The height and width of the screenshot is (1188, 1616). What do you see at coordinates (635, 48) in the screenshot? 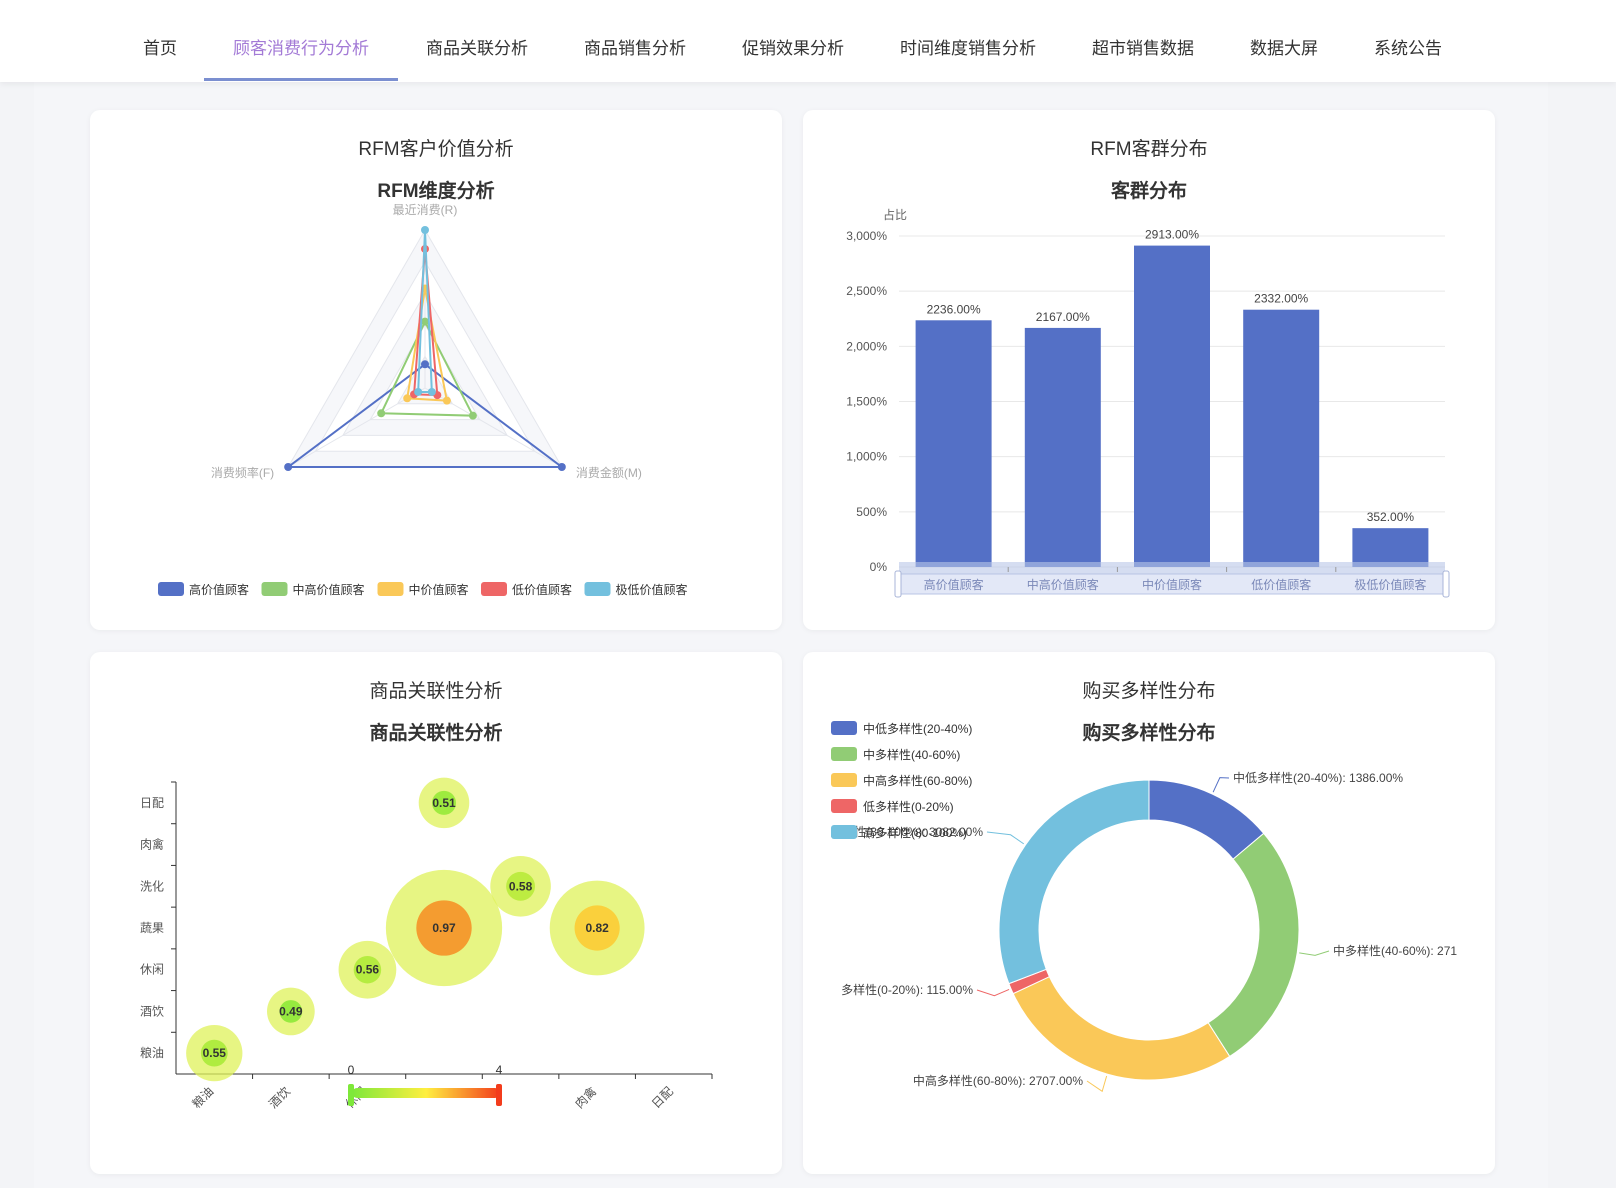
I see `nav-item-product-sales: 商品销售分析` at bounding box center [635, 48].